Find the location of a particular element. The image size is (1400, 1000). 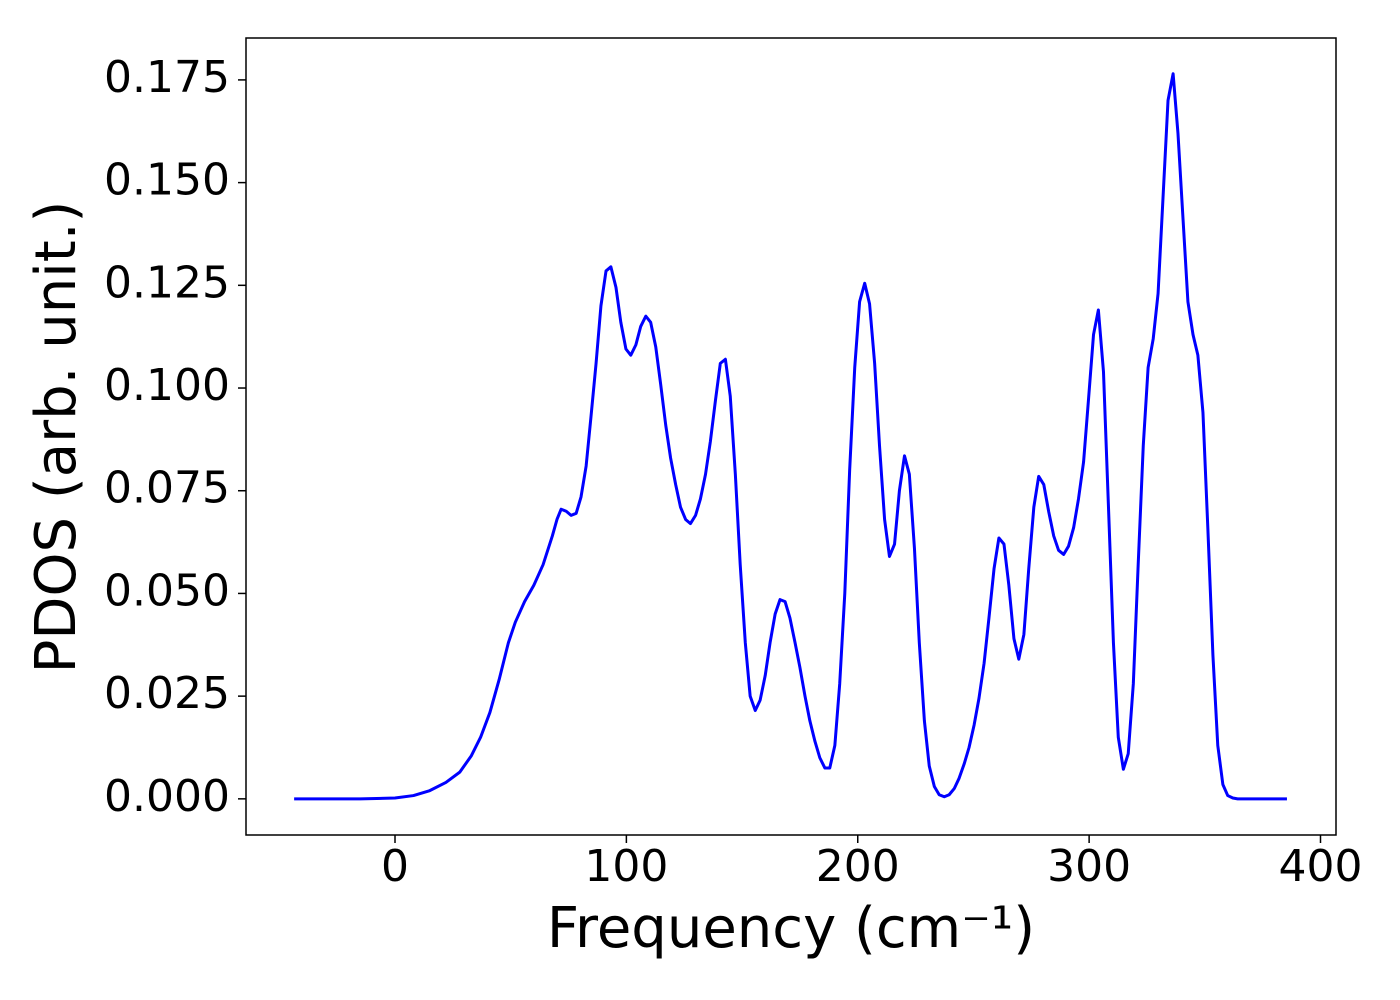

x-tick-label: 0 is located at coordinates (395, 866).